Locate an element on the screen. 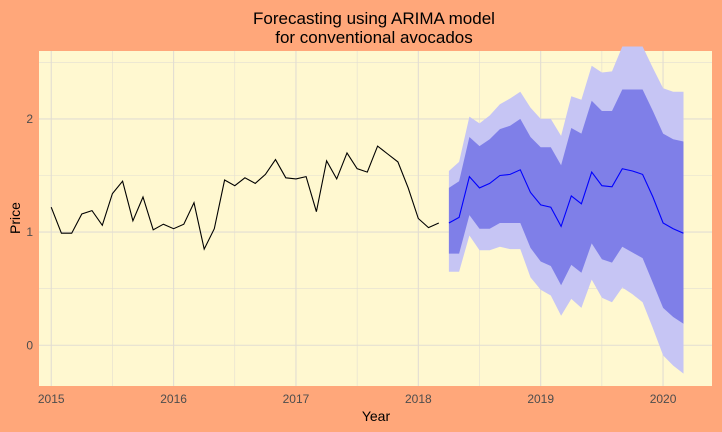 This screenshot has height=432, width=722. observed-price-line is located at coordinates (245, 198).